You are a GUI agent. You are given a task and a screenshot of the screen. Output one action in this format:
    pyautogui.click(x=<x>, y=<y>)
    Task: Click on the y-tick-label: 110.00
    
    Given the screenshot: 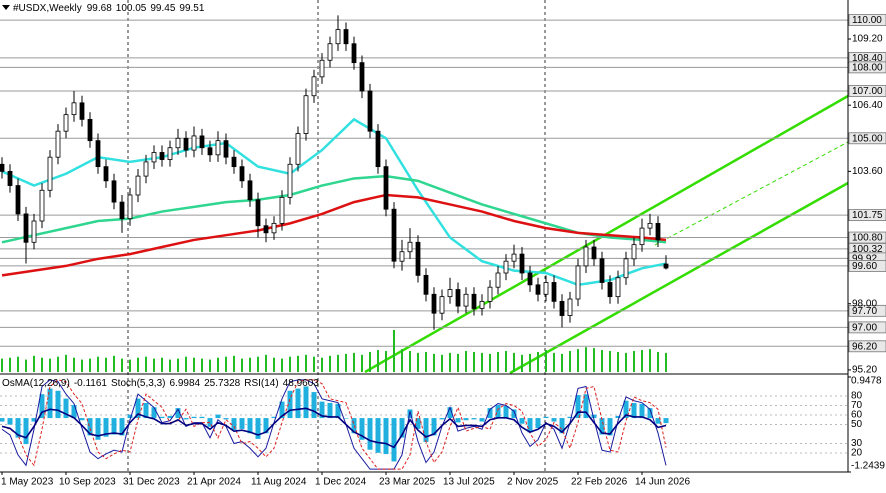 What is the action you would take?
    pyautogui.click(x=867, y=20)
    